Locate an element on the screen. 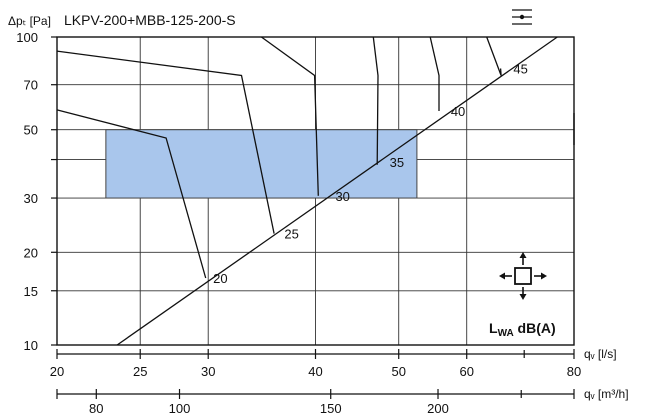 The height and width of the screenshot is (415, 653). curve-label-40: 40 is located at coordinates (458, 111).